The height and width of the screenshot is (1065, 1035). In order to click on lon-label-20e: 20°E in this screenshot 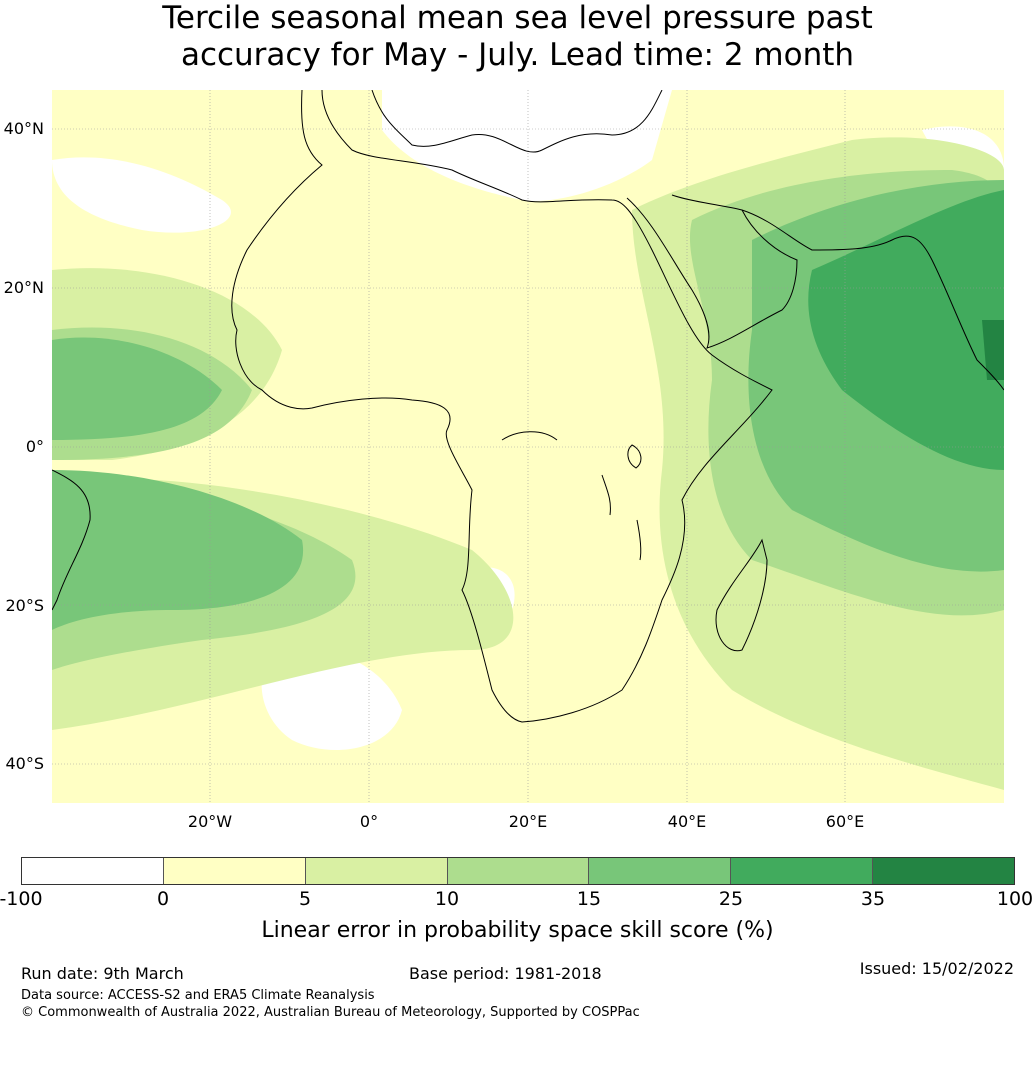, I will do `click(528, 821)`.